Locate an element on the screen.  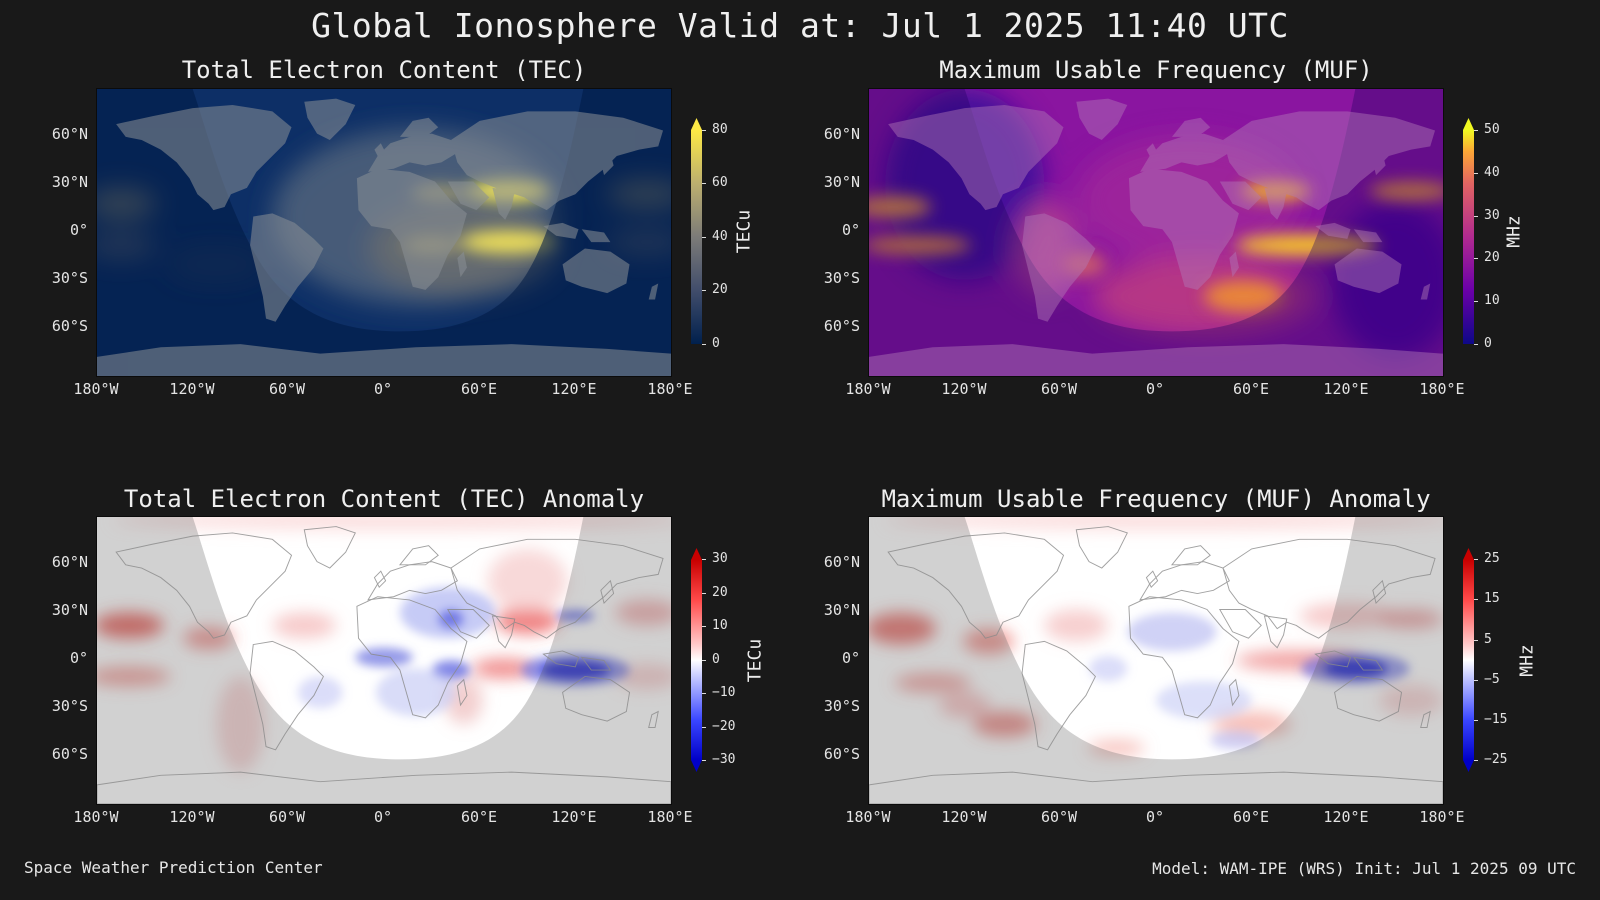
panel-title-tec: Total Electron Content (TEC) is located at coordinates (384, 70).